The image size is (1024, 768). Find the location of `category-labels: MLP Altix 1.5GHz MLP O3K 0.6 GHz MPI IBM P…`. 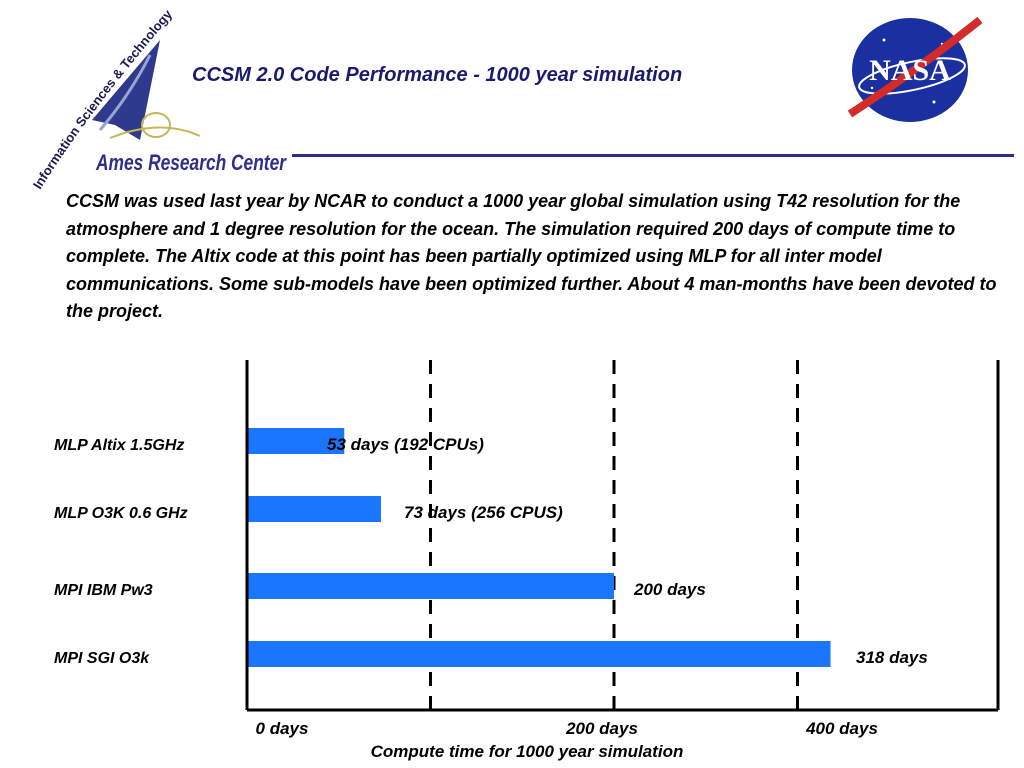

category-labels: MLP Altix 1.5GHz MLP O3K 0.6 GHz MPI IBM P… is located at coordinates (121, 552).